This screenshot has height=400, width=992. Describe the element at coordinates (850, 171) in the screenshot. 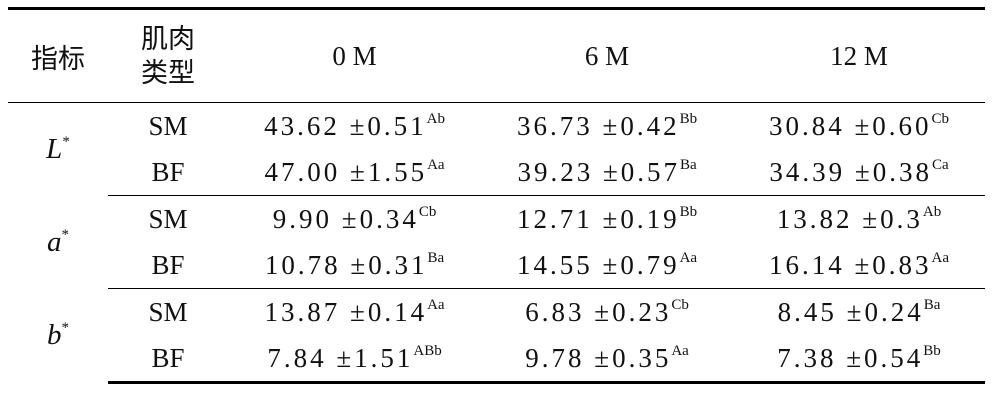

I see `mean-sd: 34.39 ±0.38` at that location.